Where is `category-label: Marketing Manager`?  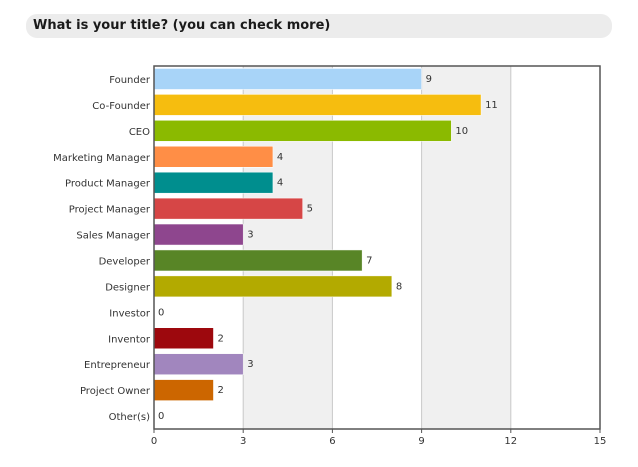
category-label: Marketing Manager is located at coordinates (102, 158).